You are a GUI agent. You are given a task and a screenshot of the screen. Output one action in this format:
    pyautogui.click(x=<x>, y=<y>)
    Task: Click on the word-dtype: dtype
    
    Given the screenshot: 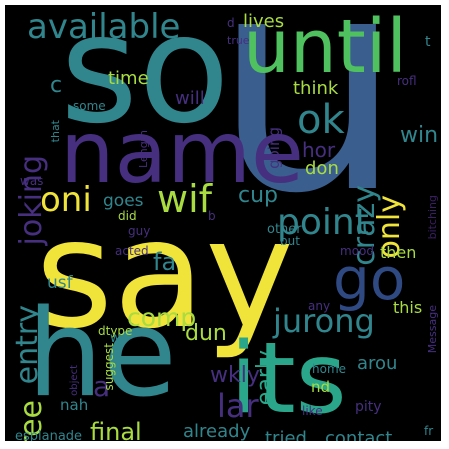 What is the action you would take?
    pyautogui.click(x=115, y=331)
    